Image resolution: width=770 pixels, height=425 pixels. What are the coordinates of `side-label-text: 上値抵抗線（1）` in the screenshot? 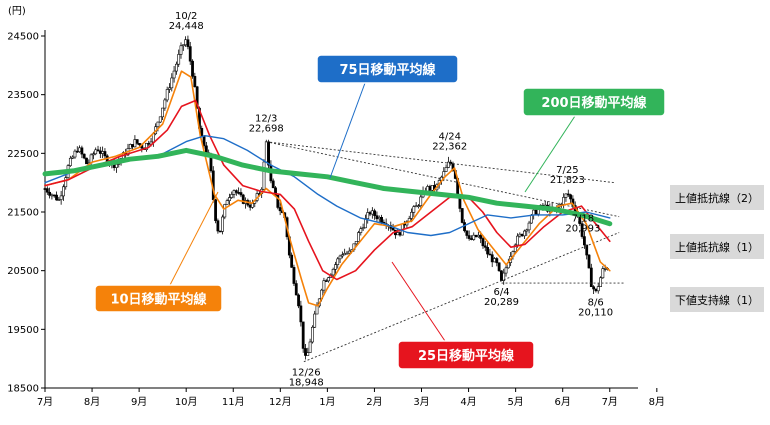 It's located at (717, 247).